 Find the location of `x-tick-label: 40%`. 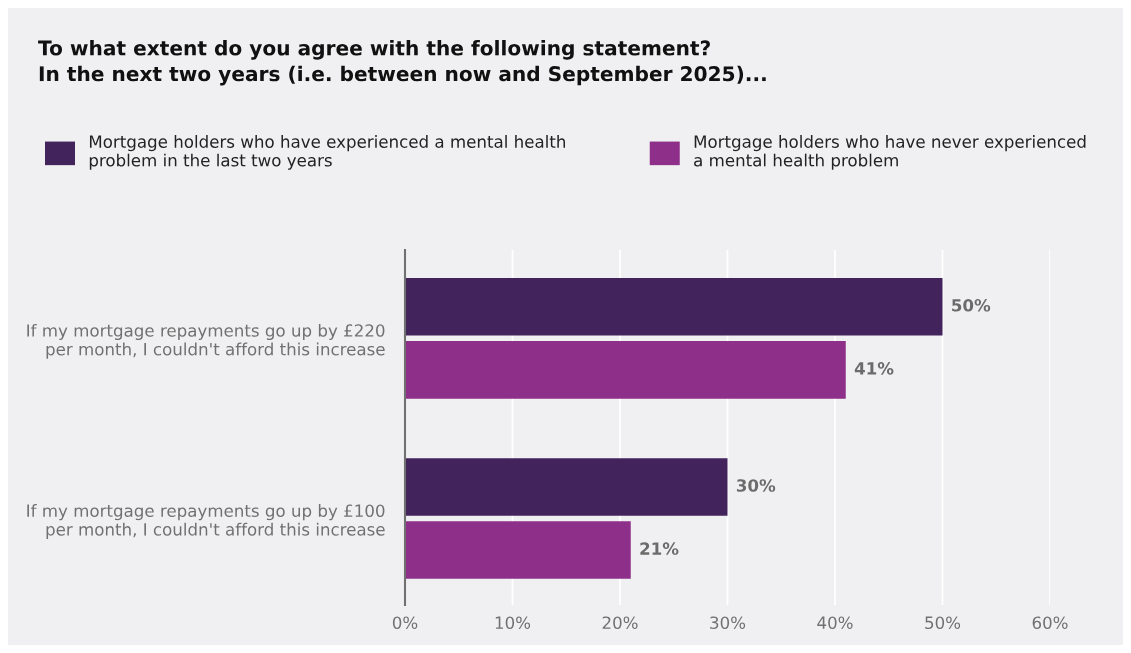

x-tick-label: 40% is located at coordinates (835, 623).